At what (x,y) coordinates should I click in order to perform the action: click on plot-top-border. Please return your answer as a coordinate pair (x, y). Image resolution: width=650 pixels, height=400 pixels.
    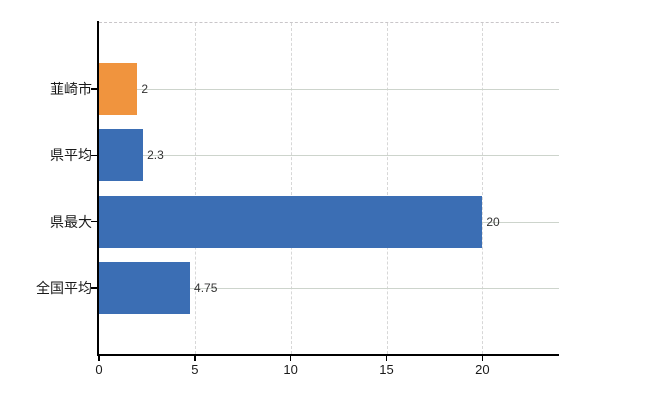
    Looking at the image, I should click on (329, 22).